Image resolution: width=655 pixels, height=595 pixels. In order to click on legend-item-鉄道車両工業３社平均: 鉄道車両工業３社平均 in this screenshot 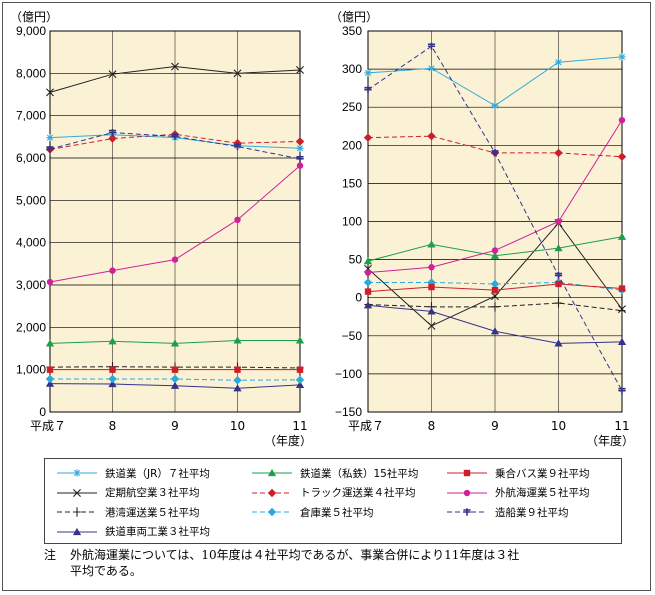, I will do `click(132, 532)`.